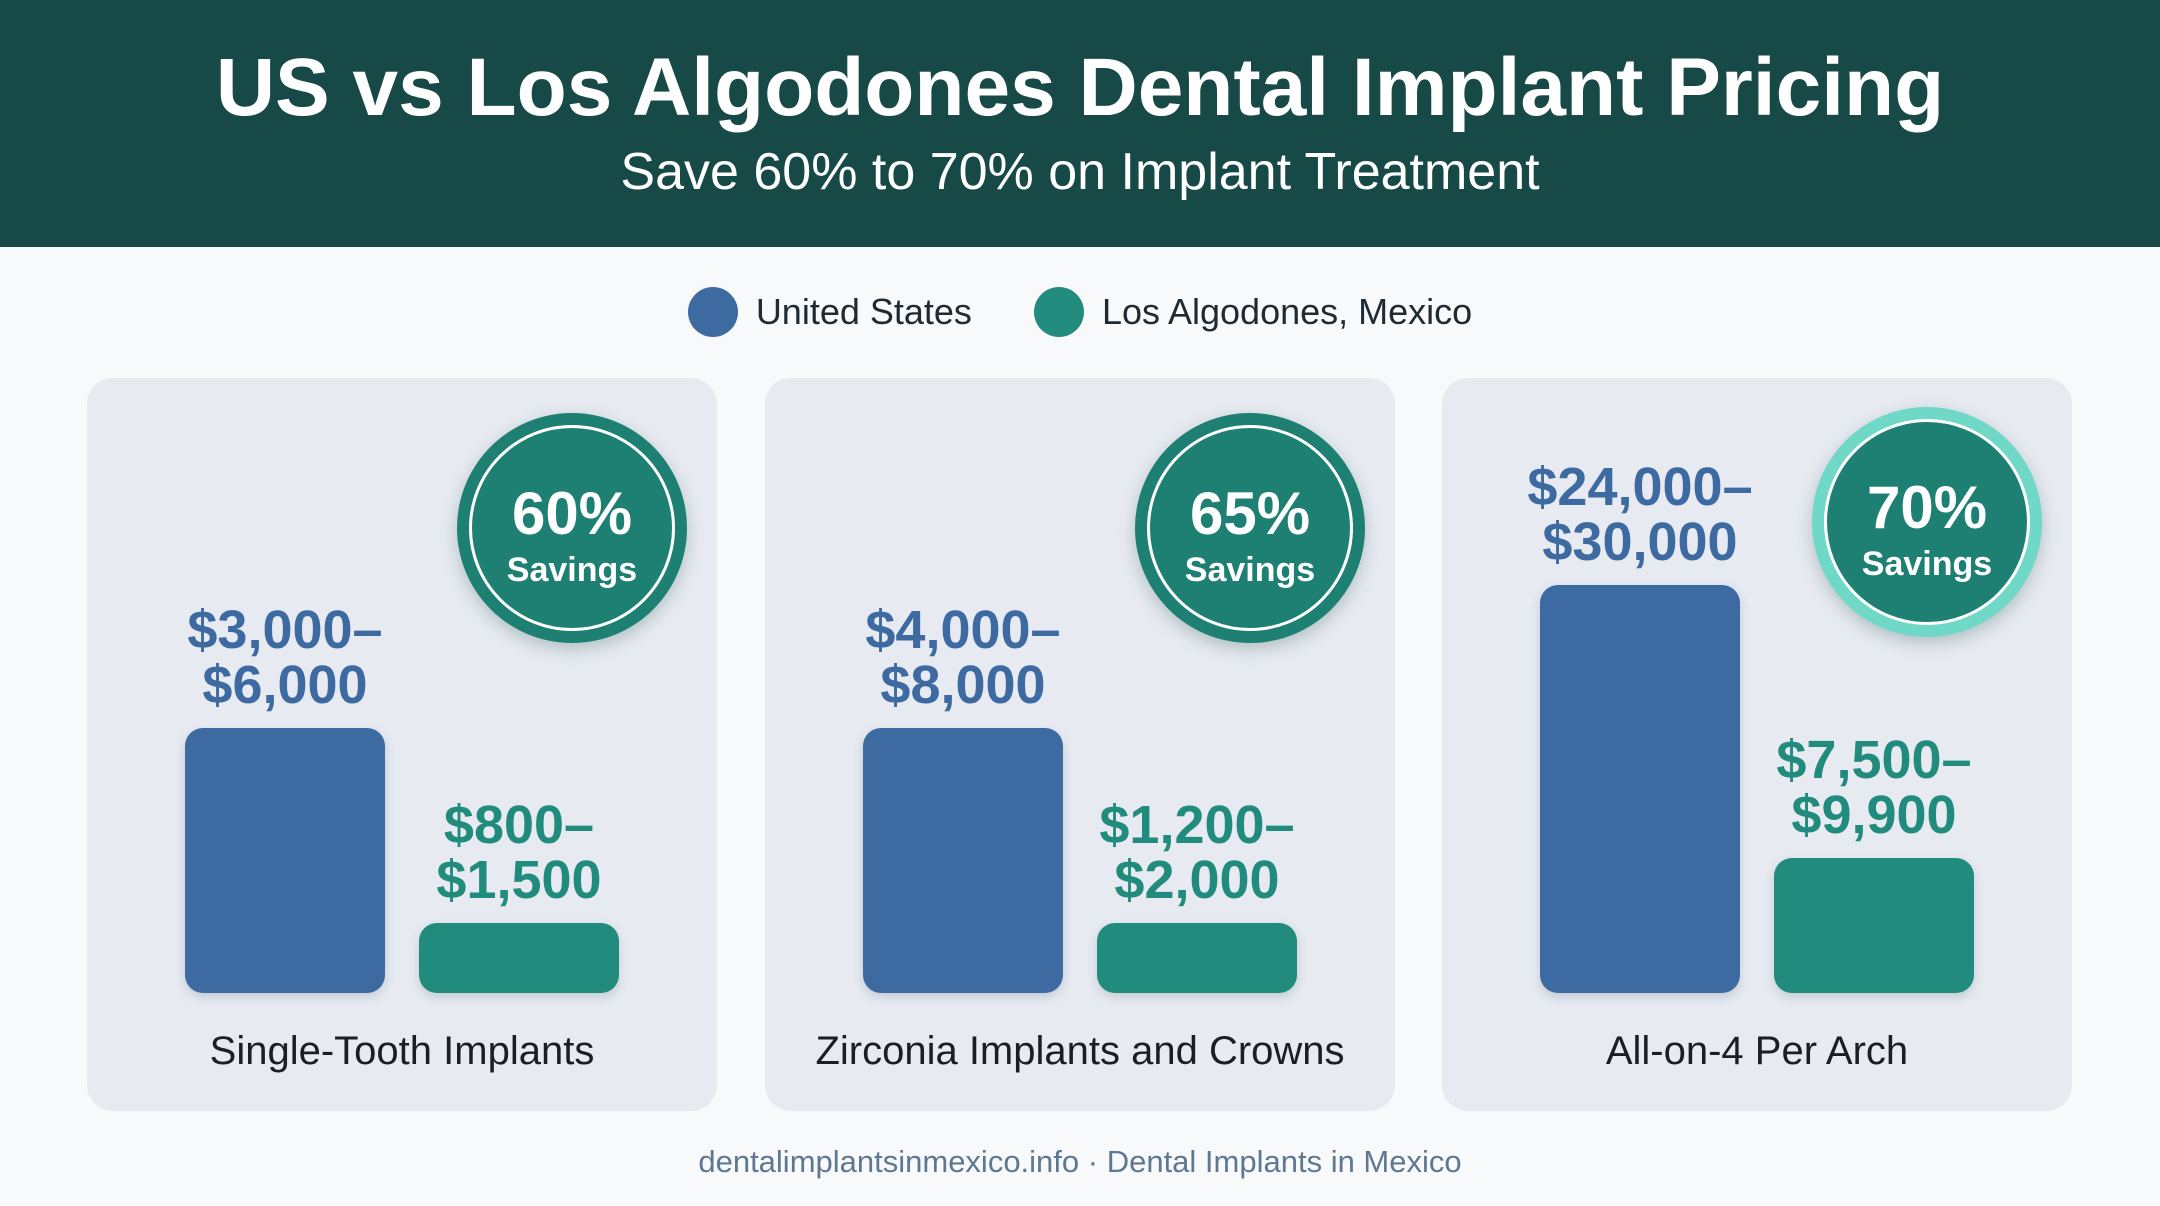 The width and height of the screenshot is (2160, 1206). I want to click on legend-swatch-us, so click(712, 312).